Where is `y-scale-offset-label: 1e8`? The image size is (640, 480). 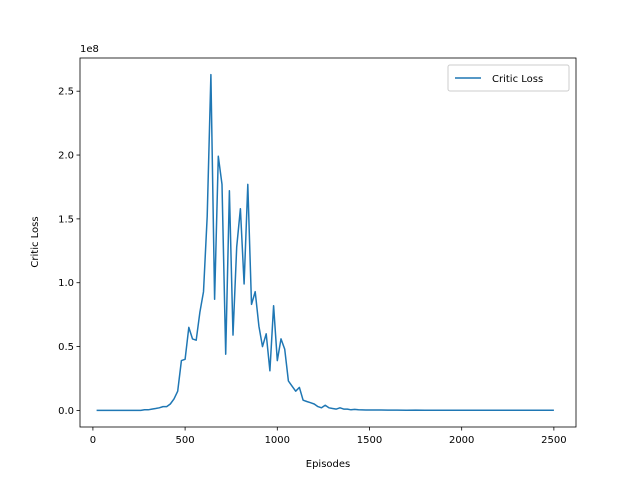 y-scale-offset-label: 1e8 is located at coordinates (89, 49).